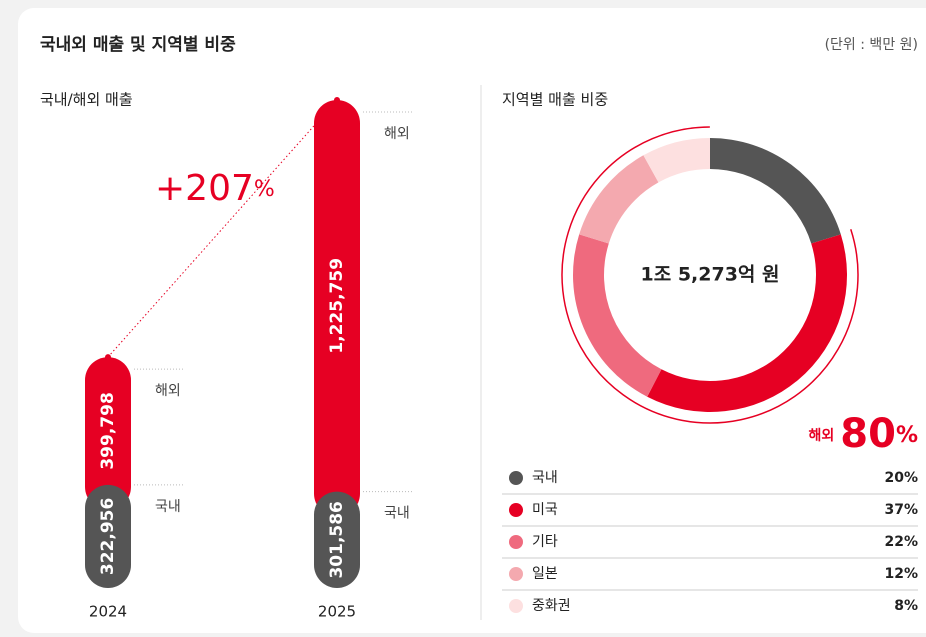 The image size is (926, 637). I want to click on legend-value: 20%, so click(901, 478).